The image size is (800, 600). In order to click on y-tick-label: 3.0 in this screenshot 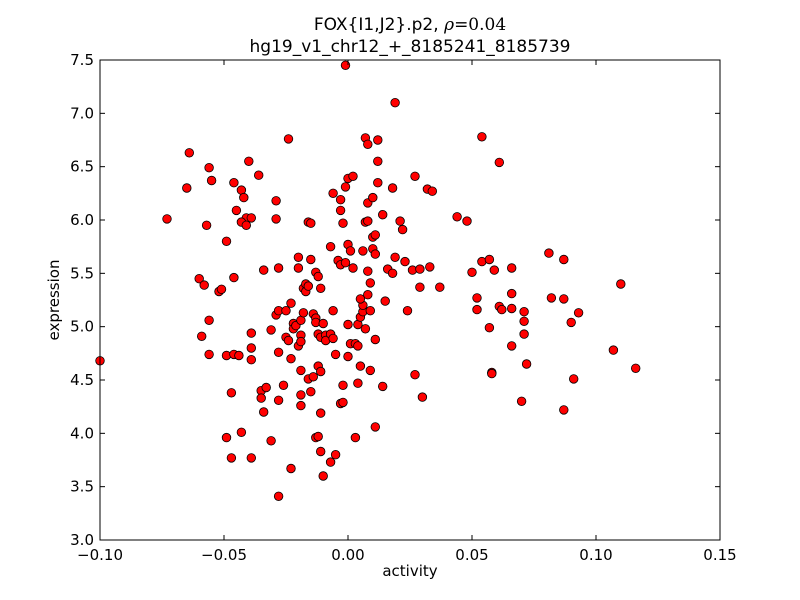, I will do `click(82, 540)`.